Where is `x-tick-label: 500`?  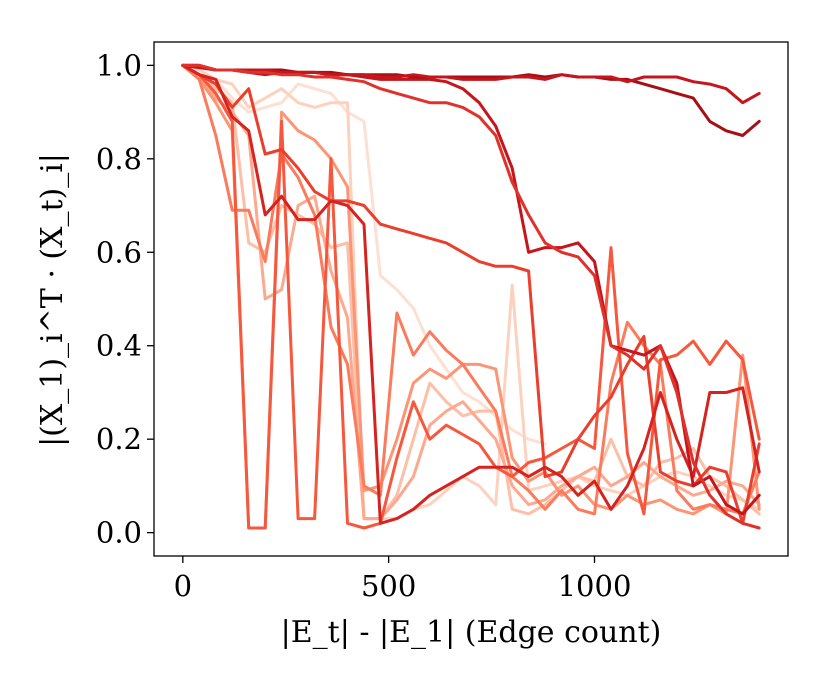 x-tick-label: 500 is located at coordinates (388, 586).